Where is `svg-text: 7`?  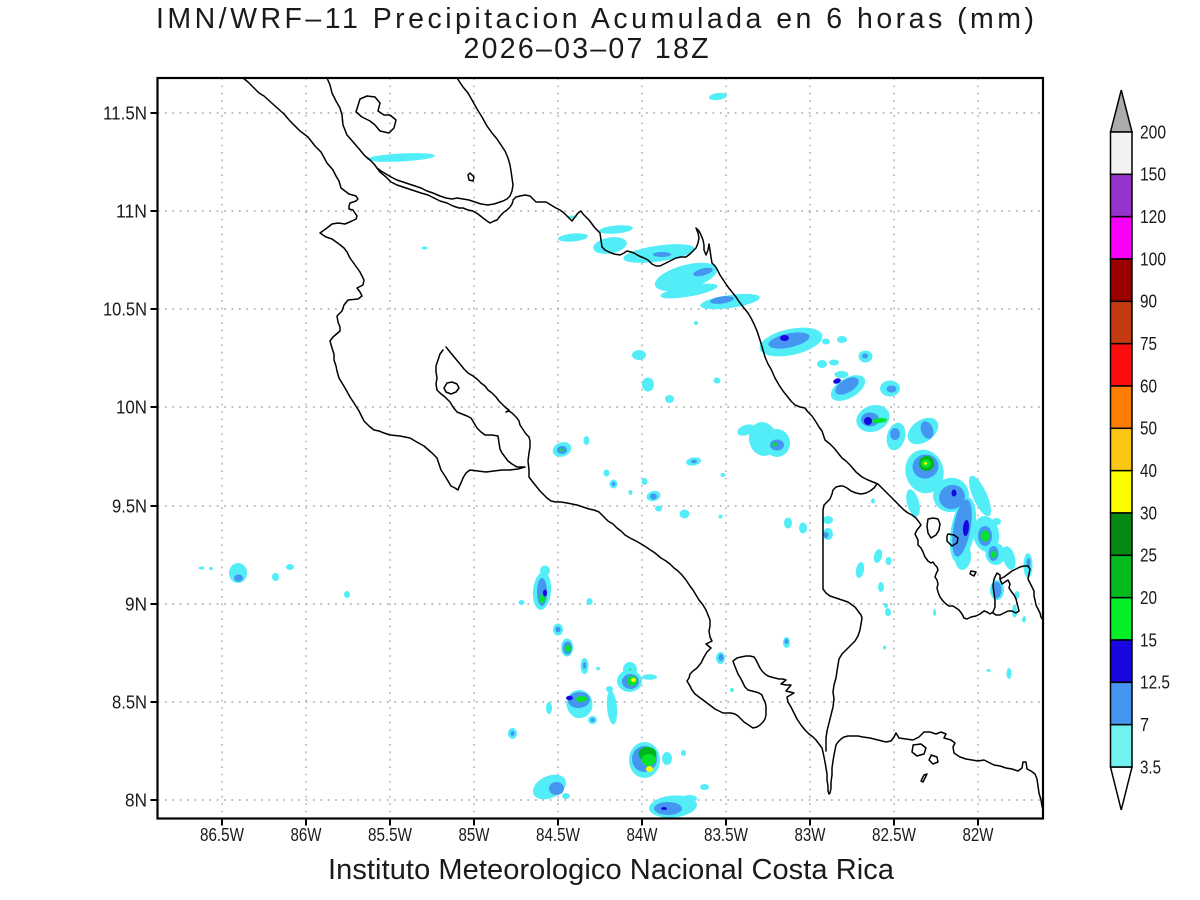 svg-text: 7 is located at coordinates (1144, 724).